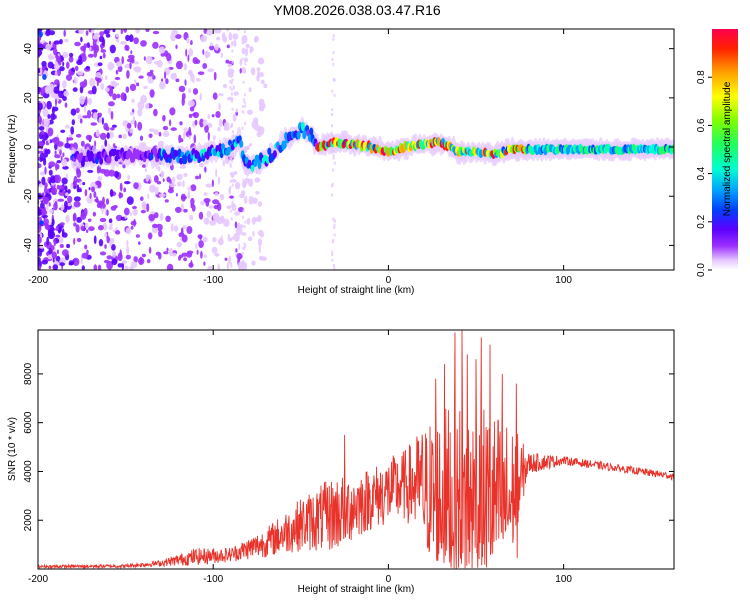  What do you see at coordinates (725, 149) in the screenshot?
I see `colorbar-gradient` at bounding box center [725, 149].